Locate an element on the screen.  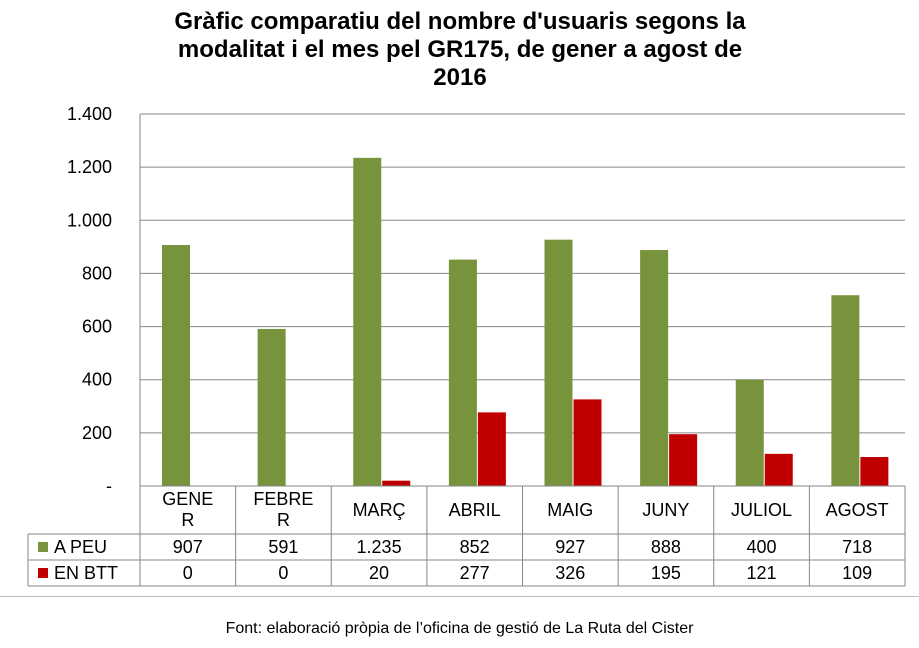
category-label: JULIOL is located at coordinates (761, 510).